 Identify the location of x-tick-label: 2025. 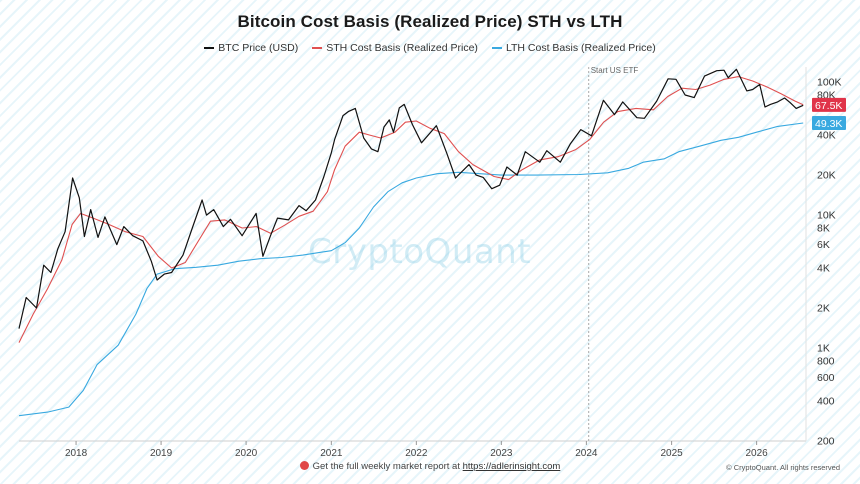
(671, 453).